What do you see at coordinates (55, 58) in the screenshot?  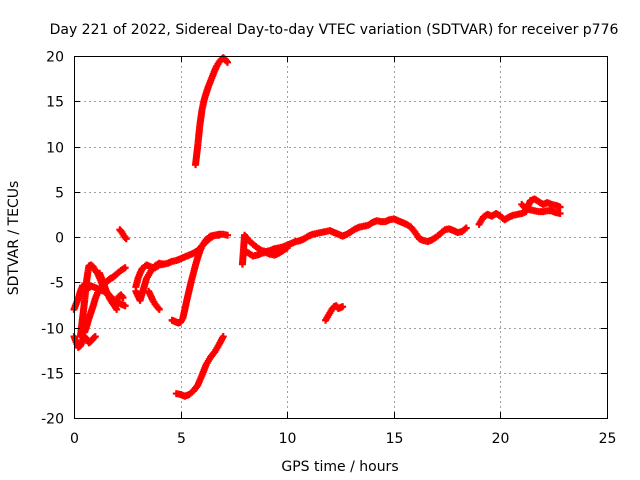 I see `y-tick-label: 20` at bounding box center [55, 58].